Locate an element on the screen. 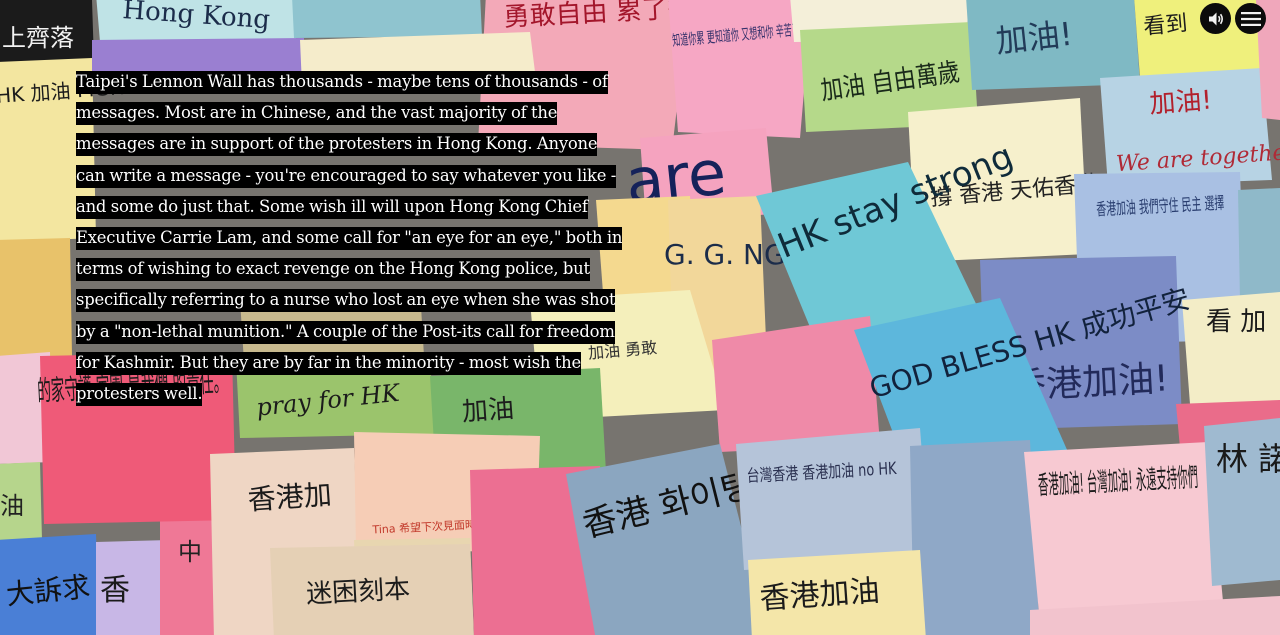 The image size is (1280, 635). svg-text: 看 加 is located at coordinates (1236, 322).